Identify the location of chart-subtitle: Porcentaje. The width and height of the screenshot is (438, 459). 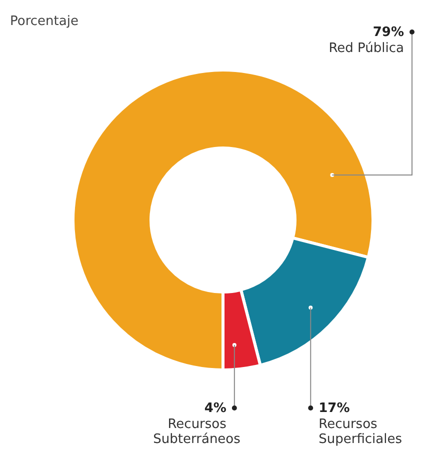
(44, 21).